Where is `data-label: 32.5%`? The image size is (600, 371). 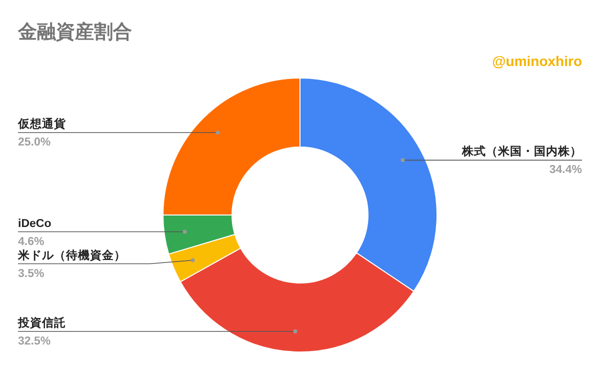 data-label: 32.5% is located at coordinates (34, 341).